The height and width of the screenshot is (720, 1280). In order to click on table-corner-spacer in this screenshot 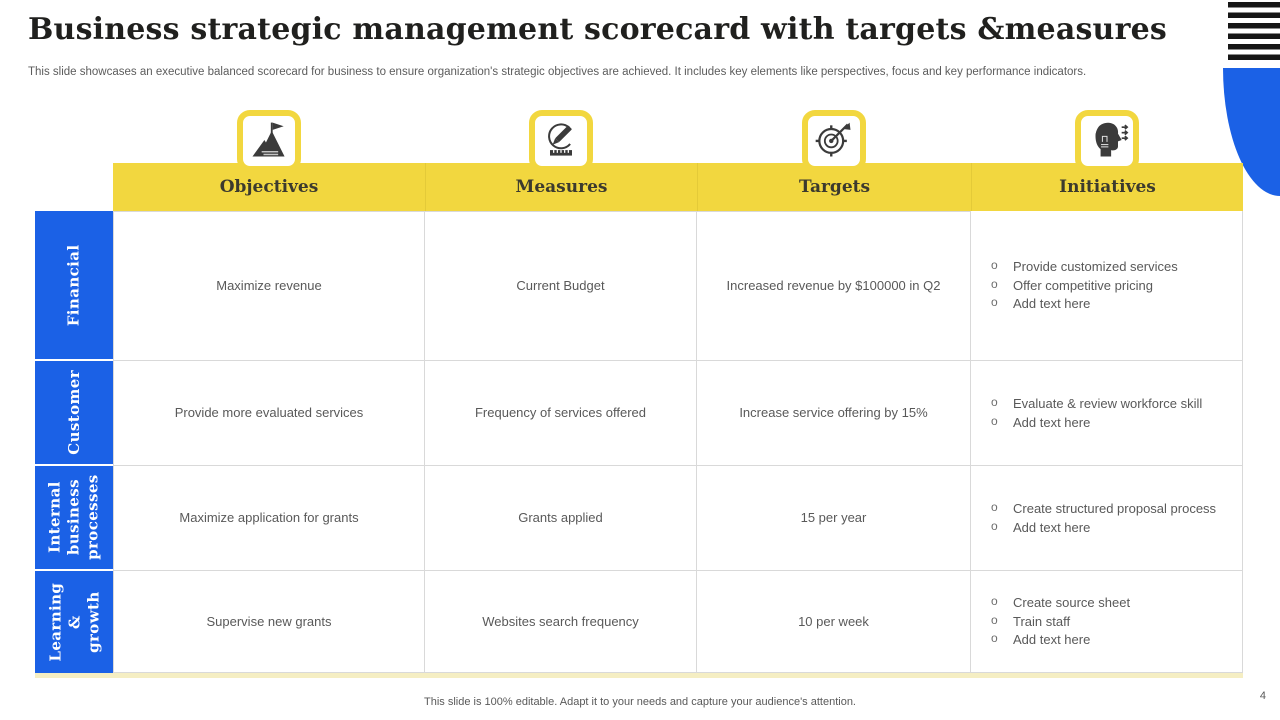, I will do `click(74, 187)`.